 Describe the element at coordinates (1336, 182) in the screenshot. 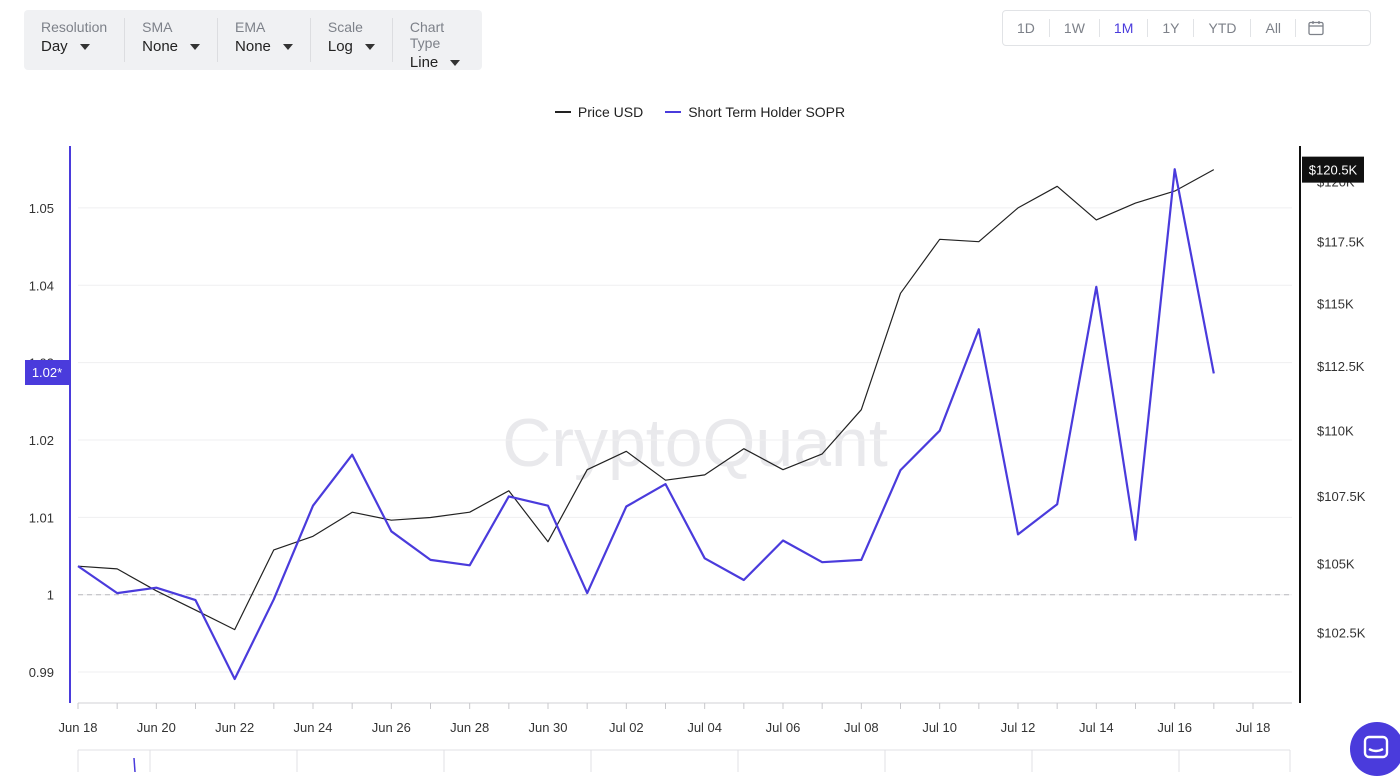

I see `y-right-tick-label: $120K` at that location.